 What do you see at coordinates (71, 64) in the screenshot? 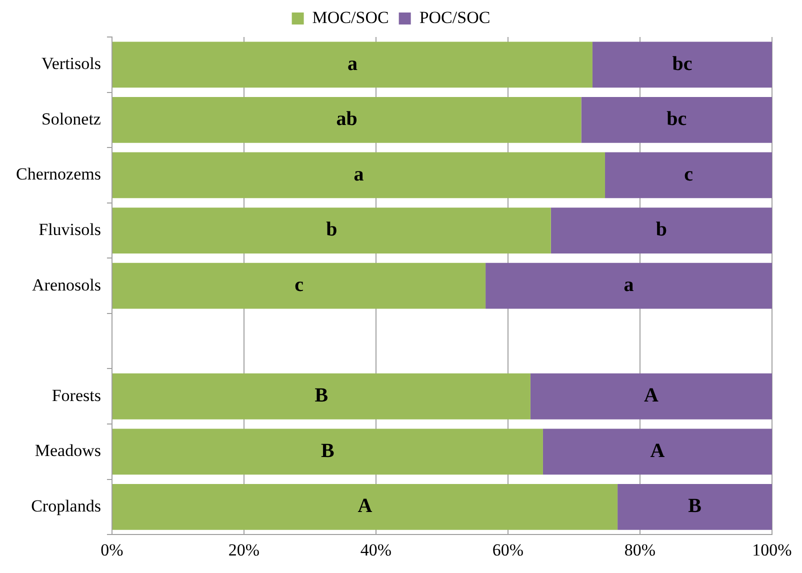
I see `y-tick-label: Vertisols` at bounding box center [71, 64].